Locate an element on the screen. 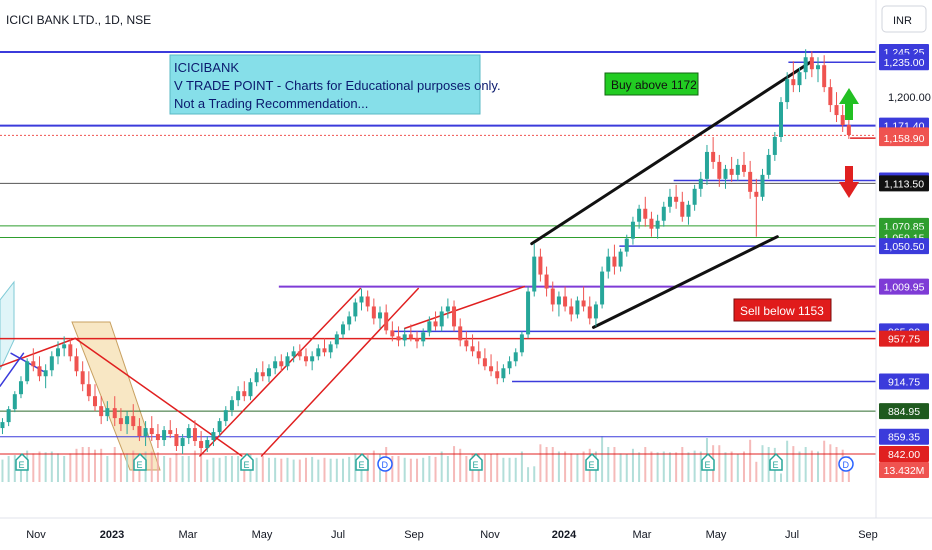 The image size is (932, 550). x-tick-label: Sep is located at coordinates (868, 535).